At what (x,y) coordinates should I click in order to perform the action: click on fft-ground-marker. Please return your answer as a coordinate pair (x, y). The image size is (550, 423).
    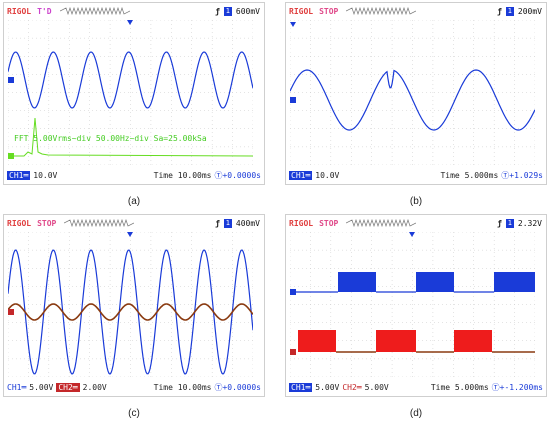
    Looking at the image, I should click on (11, 156).